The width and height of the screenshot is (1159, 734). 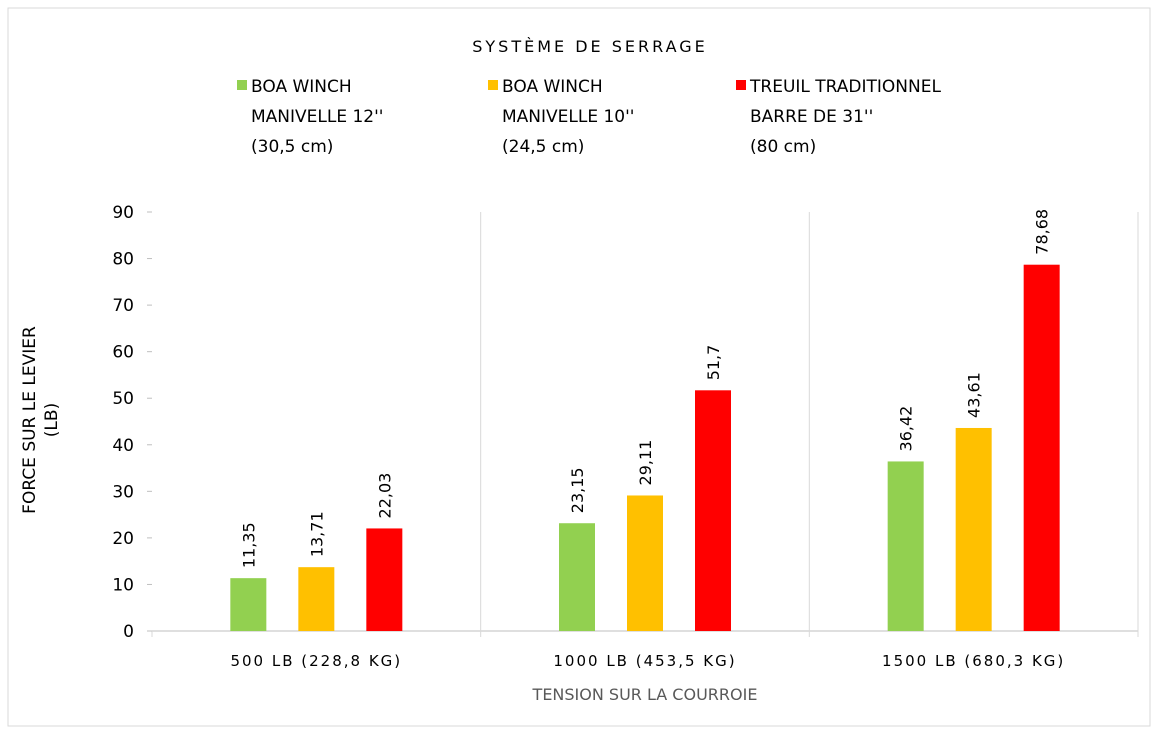 What do you see at coordinates (644, 661) in the screenshot?
I see `x-tick-label: 1000 LB (453,5 KG)` at bounding box center [644, 661].